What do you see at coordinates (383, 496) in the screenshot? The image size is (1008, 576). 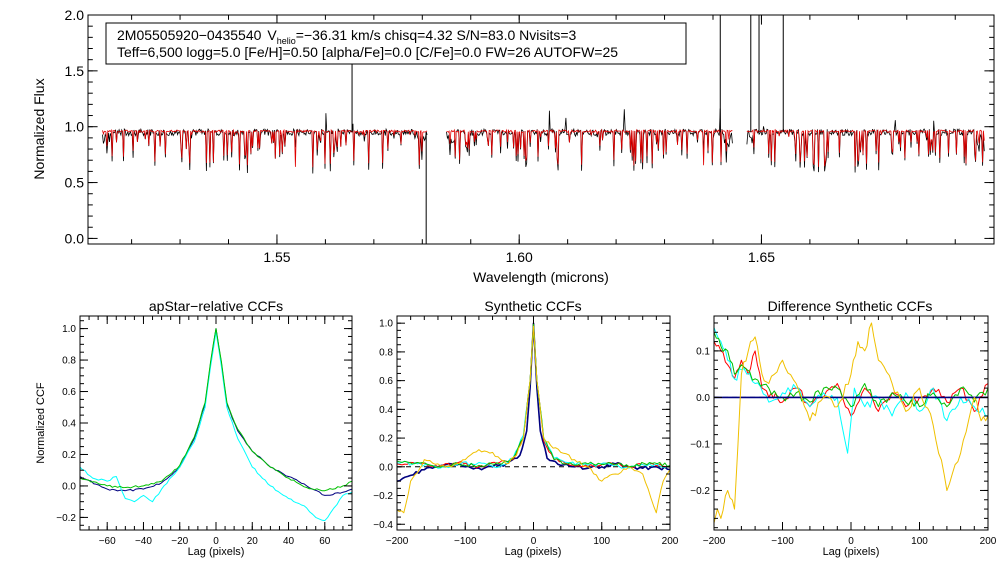 I see `synthetic-ytick-label: −0.2` at bounding box center [383, 496].